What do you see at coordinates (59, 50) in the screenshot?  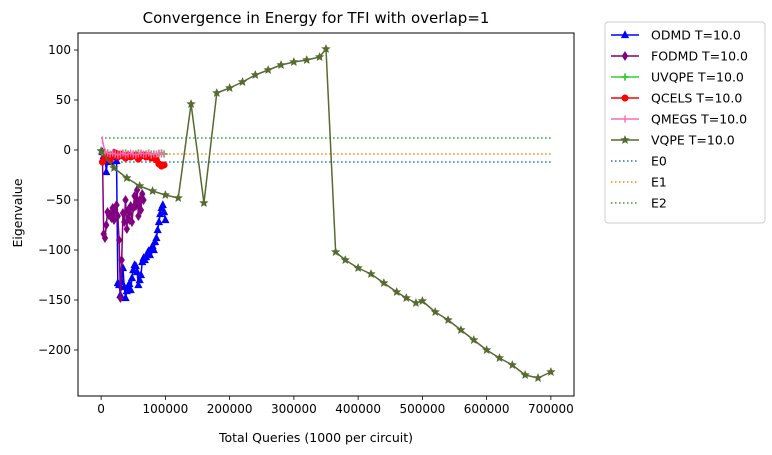 I see `y-tick-label: 100` at bounding box center [59, 50].